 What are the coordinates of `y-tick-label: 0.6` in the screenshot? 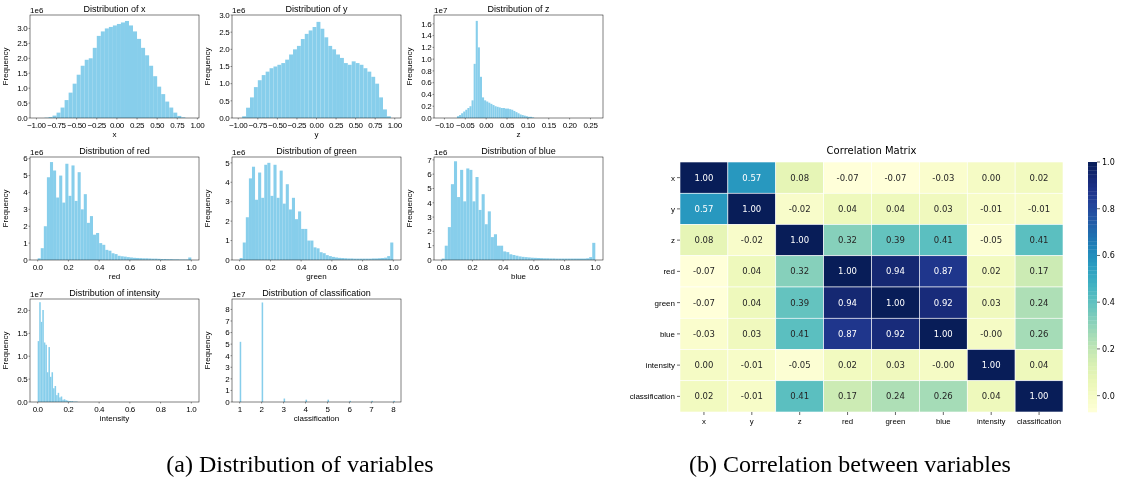 It's located at (427, 83).